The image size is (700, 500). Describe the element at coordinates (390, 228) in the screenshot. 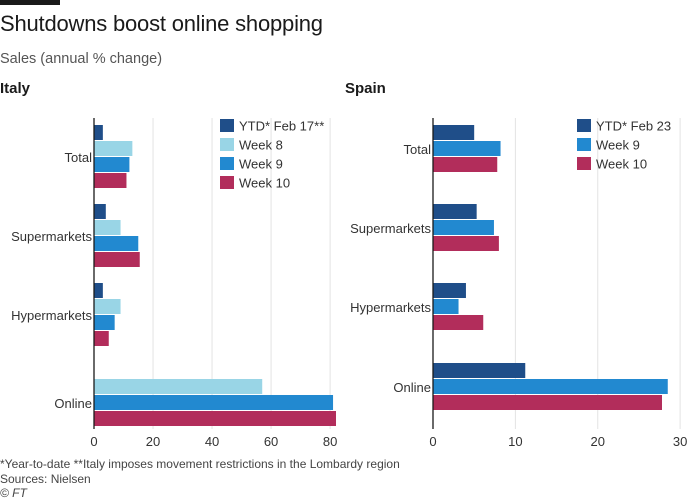

I see `category-label-spain-supermarkets: Supermarkets` at that location.